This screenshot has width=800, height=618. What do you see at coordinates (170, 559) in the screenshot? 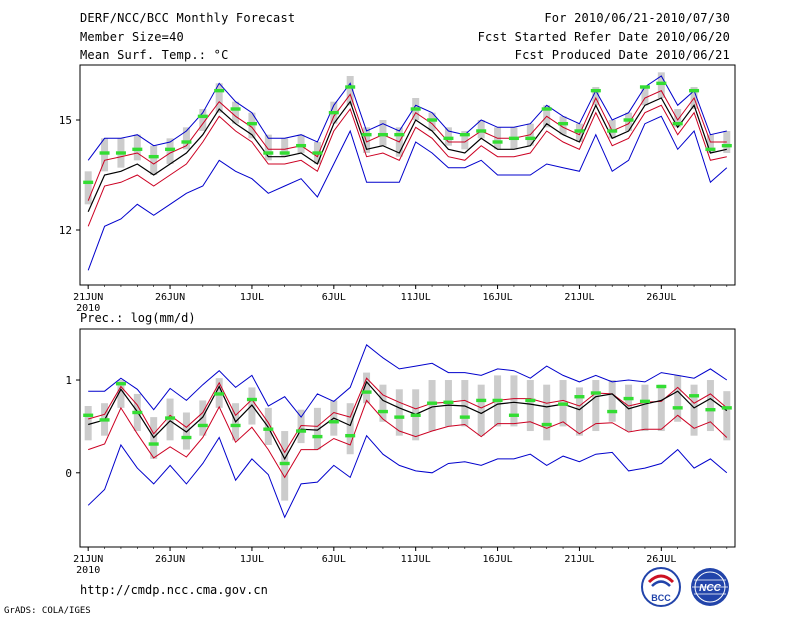
I see `x-tick-label: 26JUN` at bounding box center [170, 559].